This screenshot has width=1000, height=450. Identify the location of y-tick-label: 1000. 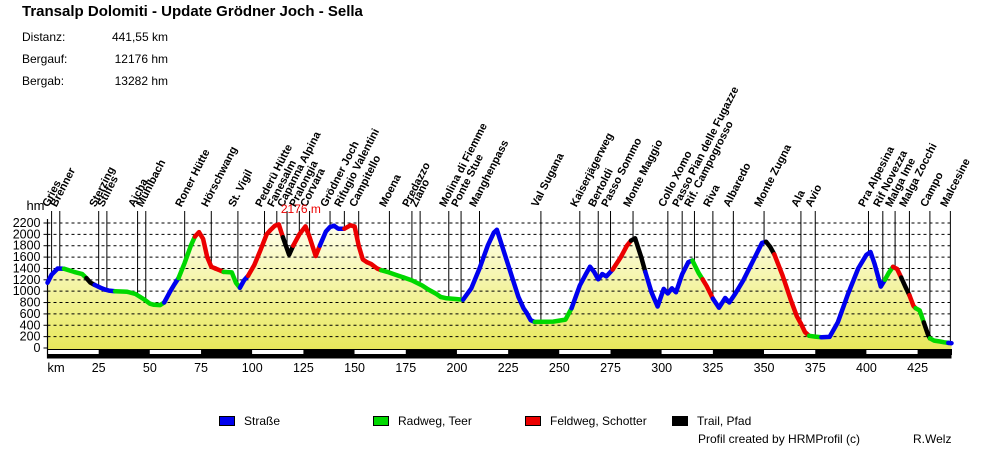
(27, 291).